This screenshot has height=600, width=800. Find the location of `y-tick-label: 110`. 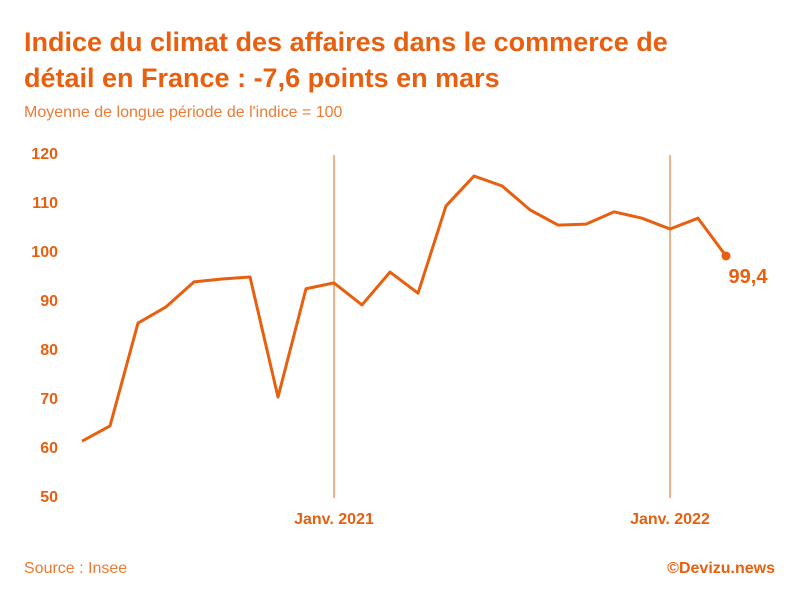

y-tick-label: 110 is located at coordinates (45, 203).